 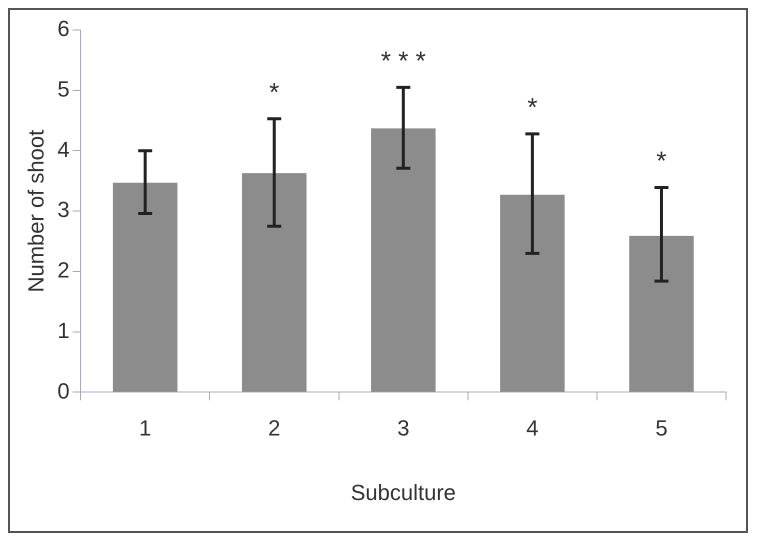 What do you see at coordinates (145, 427) in the screenshot?
I see `x-tick-label: 1` at bounding box center [145, 427].